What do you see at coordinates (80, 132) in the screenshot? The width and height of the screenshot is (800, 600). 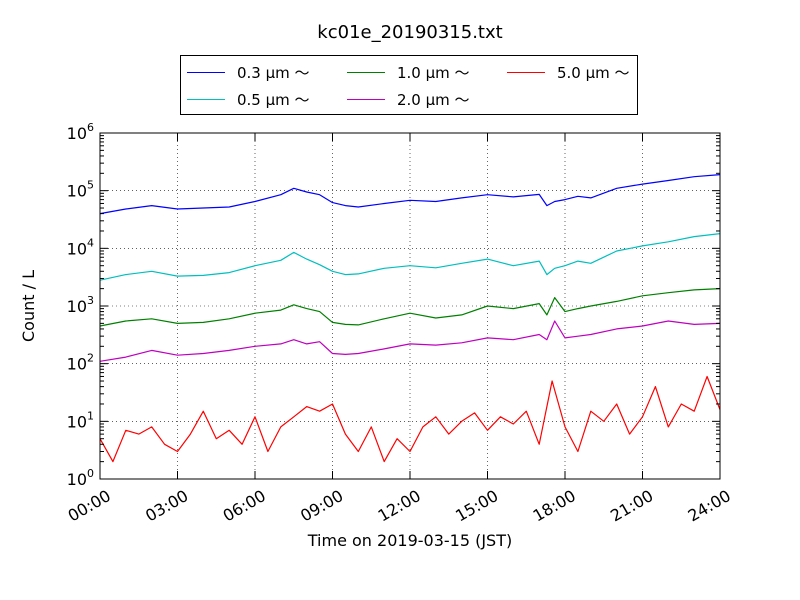 I see `y-tick-label: 10⁶` at bounding box center [80, 132].